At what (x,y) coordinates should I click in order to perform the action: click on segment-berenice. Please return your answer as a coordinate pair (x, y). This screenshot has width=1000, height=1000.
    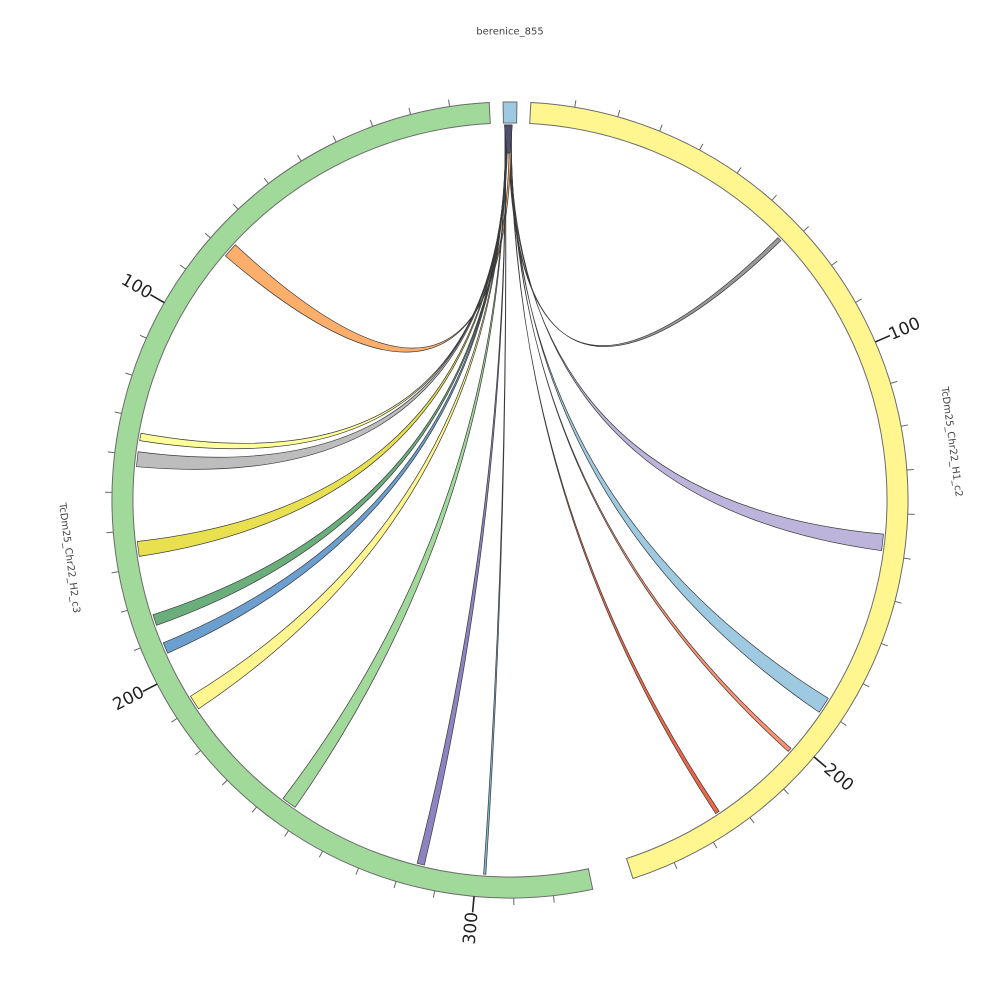
    Looking at the image, I should click on (510, 112).